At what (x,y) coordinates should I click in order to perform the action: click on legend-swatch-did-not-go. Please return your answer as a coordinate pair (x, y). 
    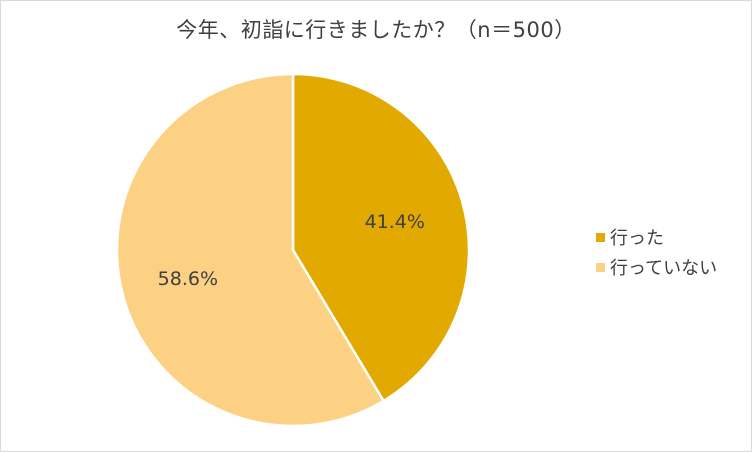
    Looking at the image, I should click on (600, 267).